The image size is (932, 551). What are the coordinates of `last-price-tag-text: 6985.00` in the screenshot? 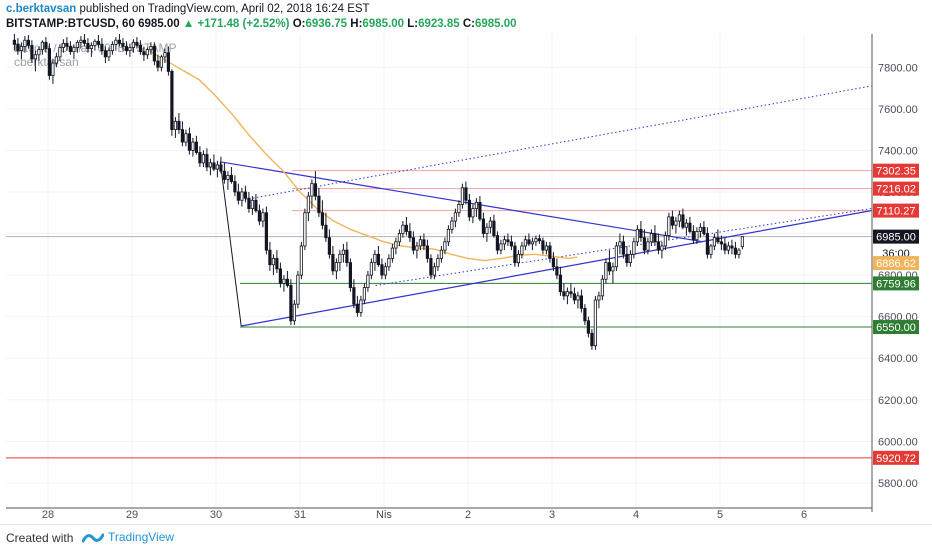 It's located at (896, 238).